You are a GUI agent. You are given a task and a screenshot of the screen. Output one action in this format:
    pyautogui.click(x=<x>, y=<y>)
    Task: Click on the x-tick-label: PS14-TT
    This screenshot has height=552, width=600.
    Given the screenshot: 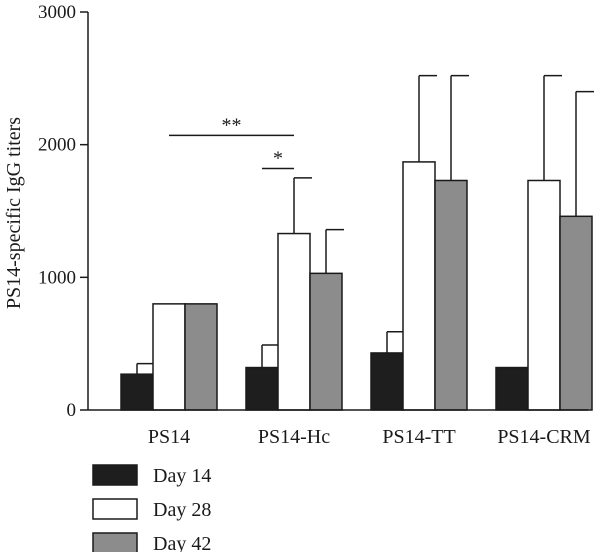 What is the action you would take?
    pyautogui.click(x=418, y=437)
    